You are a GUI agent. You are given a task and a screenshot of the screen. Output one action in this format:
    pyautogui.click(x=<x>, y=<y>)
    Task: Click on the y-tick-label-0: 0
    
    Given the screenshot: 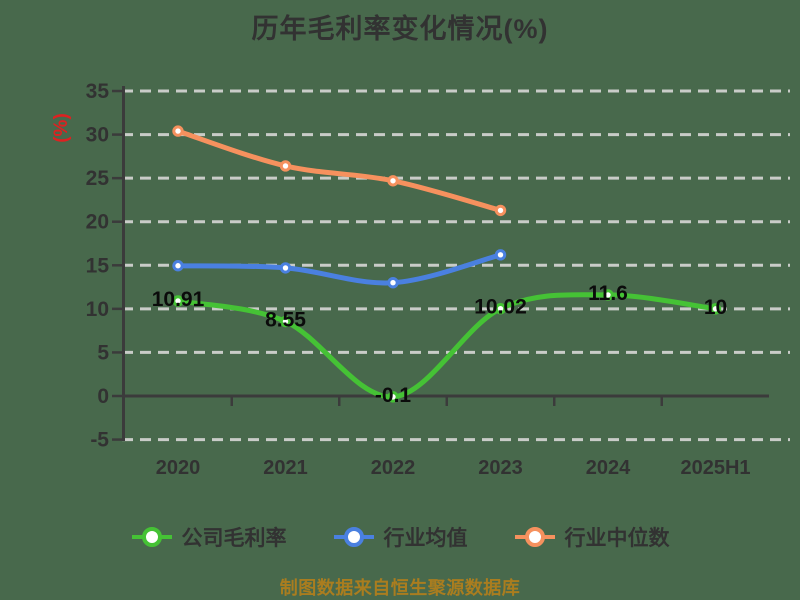 What is the action you would take?
    pyautogui.click(x=103, y=396)
    